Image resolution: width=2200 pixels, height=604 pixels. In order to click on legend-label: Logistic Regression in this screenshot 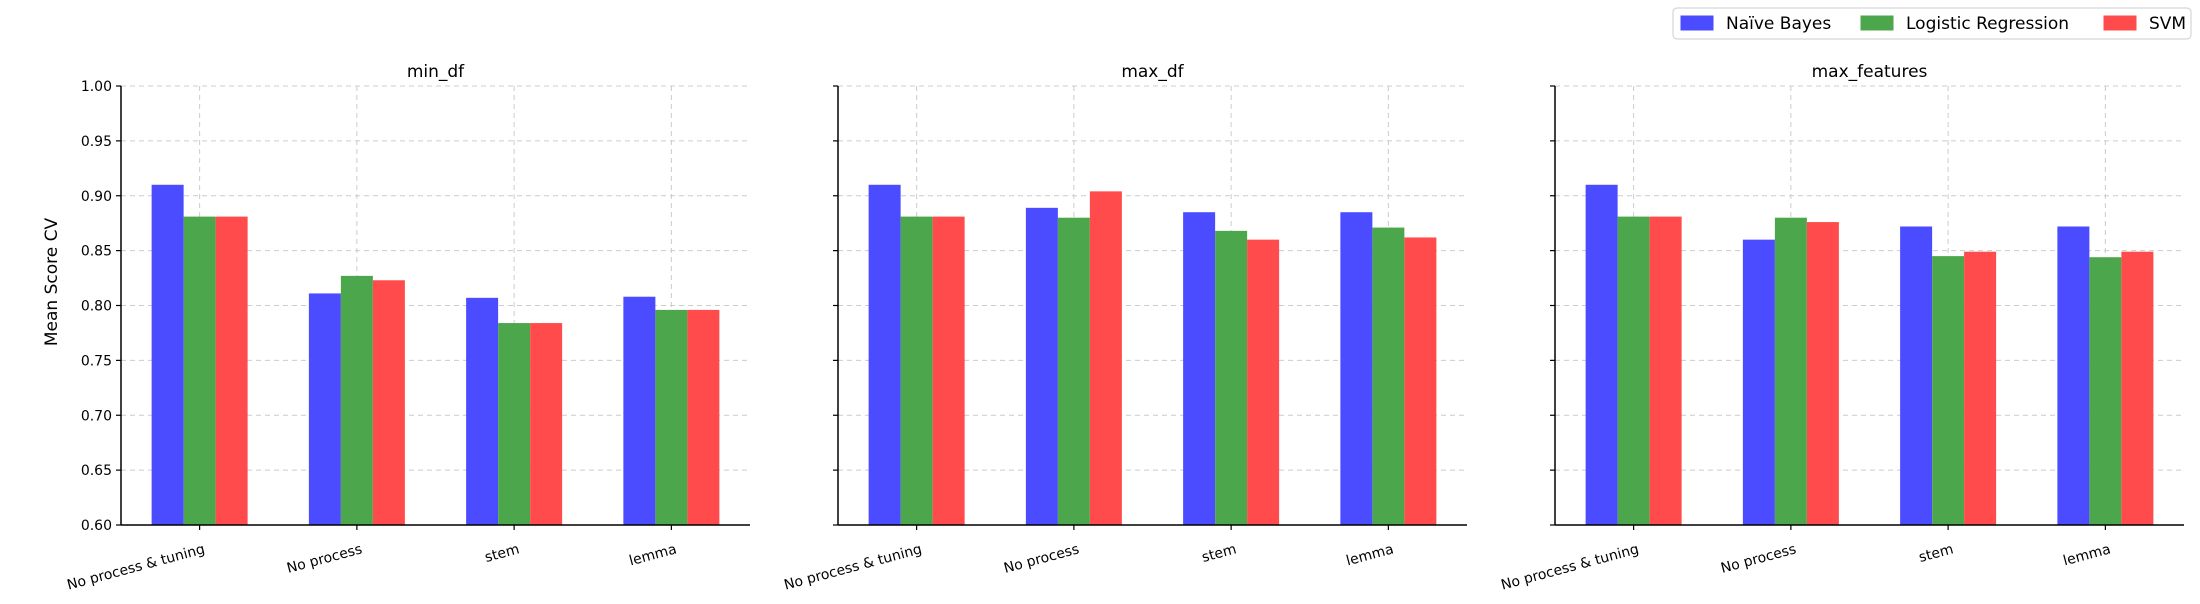, I will do `click(1987, 24)`.